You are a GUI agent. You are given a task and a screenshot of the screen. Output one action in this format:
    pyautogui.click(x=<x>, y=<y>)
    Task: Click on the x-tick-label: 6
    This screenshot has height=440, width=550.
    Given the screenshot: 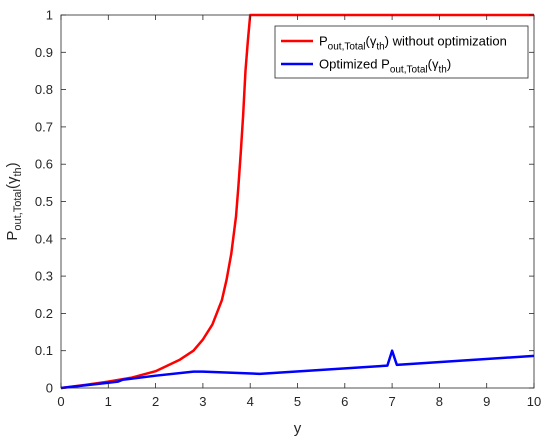 What is the action you would take?
    pyautogui.click(x=344, y=401)
    